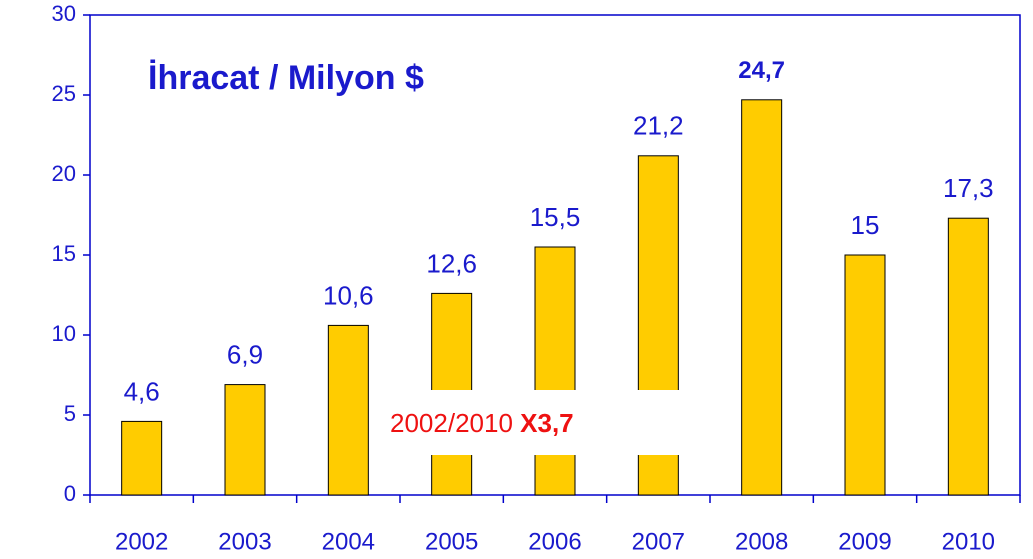 The image size is (1033, 559). What do you see at coordinates (451, 541) in the screenshot?
I see `x-tick-label: 2005` at bounding box center [451, 541].